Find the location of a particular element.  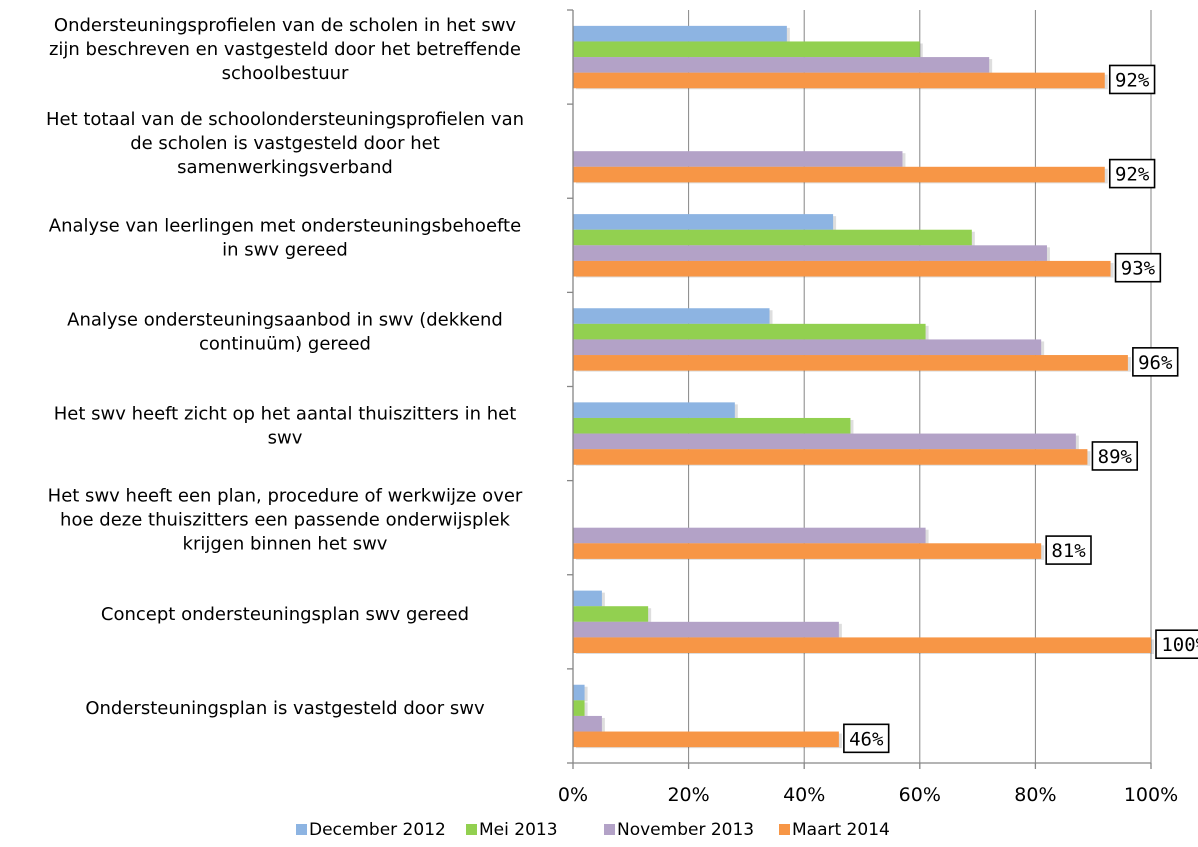

x-tick-label: 100% is located at coordinates (1151, 795).